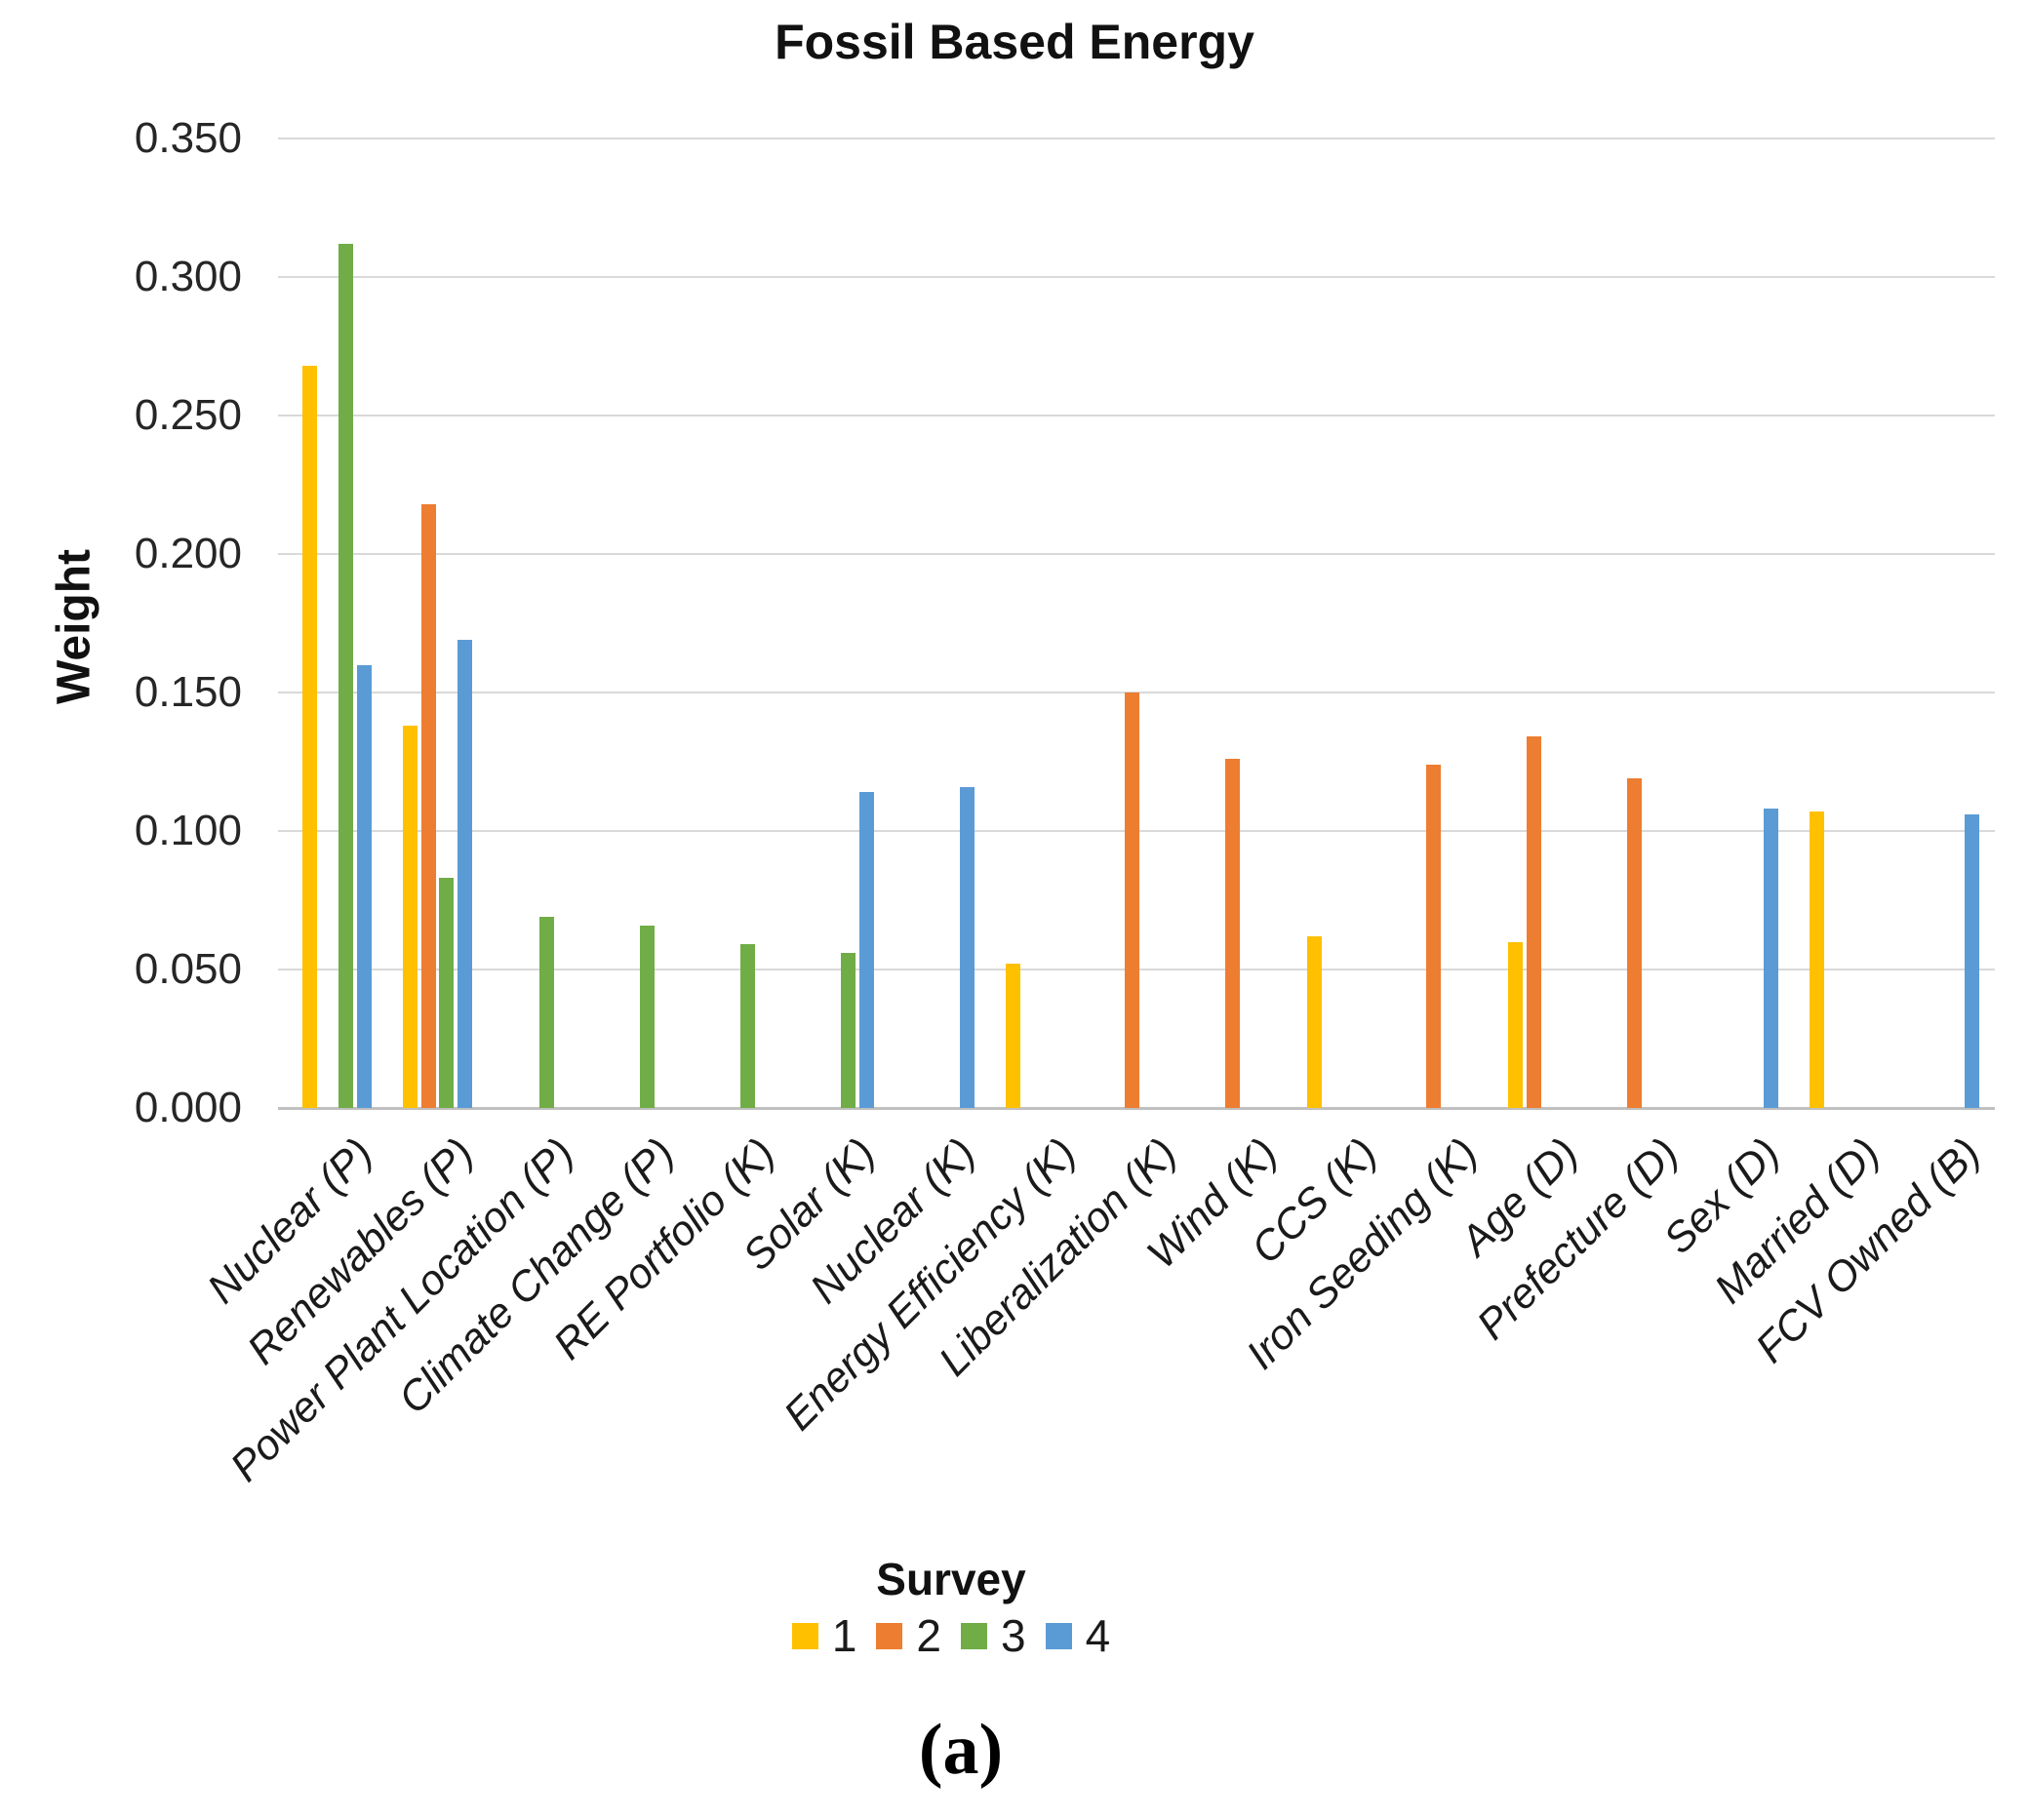  What do you see at coordinates (951, 1579) in the screenshot?
I see `legend-title: Survey` at bounding box center [951, 1579].